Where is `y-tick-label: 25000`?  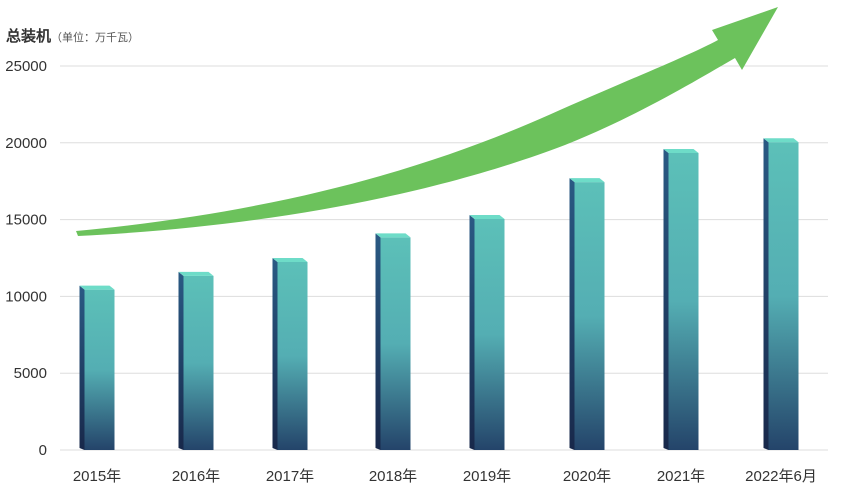
y-tick-label: 25000 is located at coordinates (26, 66).